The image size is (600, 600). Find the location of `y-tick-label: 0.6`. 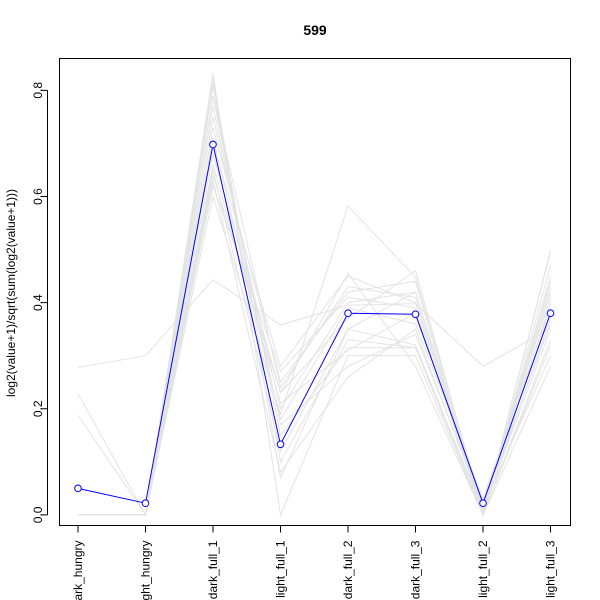

y-tick-label: 0.6 is located at coordinates (38, 196).